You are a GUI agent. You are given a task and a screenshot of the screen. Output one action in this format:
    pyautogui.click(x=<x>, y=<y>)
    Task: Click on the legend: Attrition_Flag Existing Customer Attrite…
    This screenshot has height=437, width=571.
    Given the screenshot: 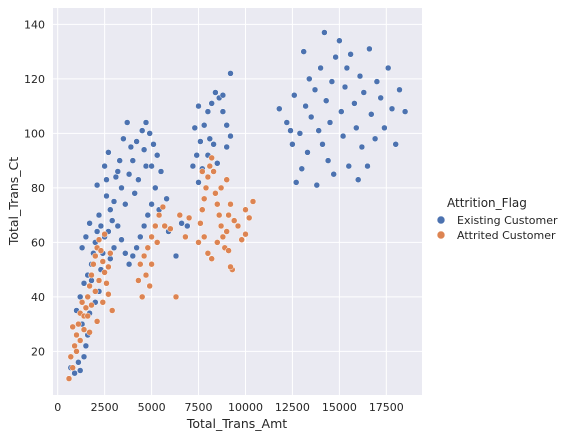 What is the action you would take?
    pyautogui.click(x=497, y=219)
    